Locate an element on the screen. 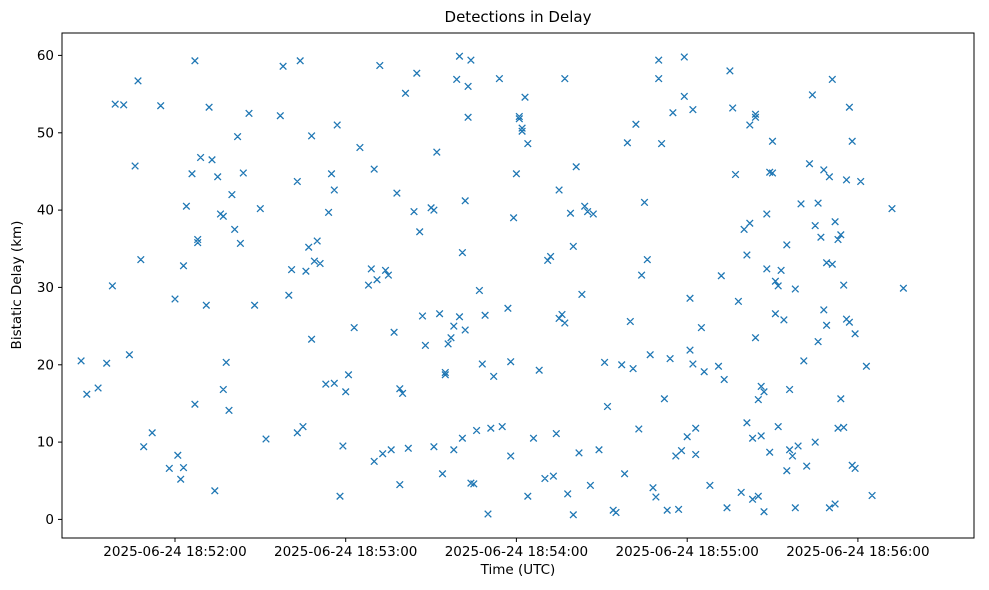  y-tick-label: 30 is located at coordinates (45, 288).